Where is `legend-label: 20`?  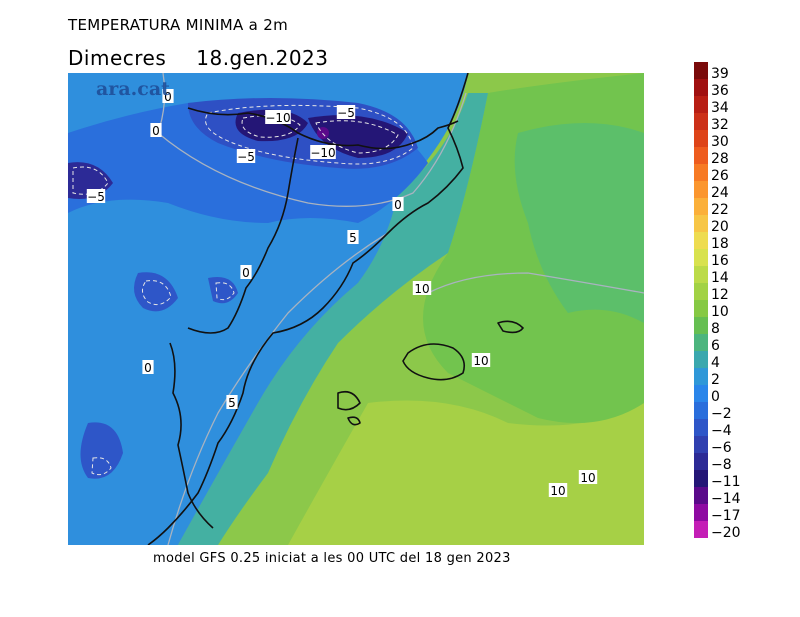 legend-label: 20 is located at coordinates (720, 227).